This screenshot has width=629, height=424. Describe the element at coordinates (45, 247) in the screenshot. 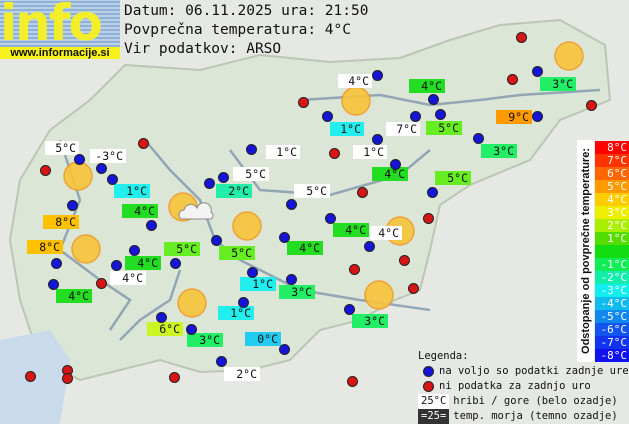

I see `station-temperature-label: 8°C` at that location.